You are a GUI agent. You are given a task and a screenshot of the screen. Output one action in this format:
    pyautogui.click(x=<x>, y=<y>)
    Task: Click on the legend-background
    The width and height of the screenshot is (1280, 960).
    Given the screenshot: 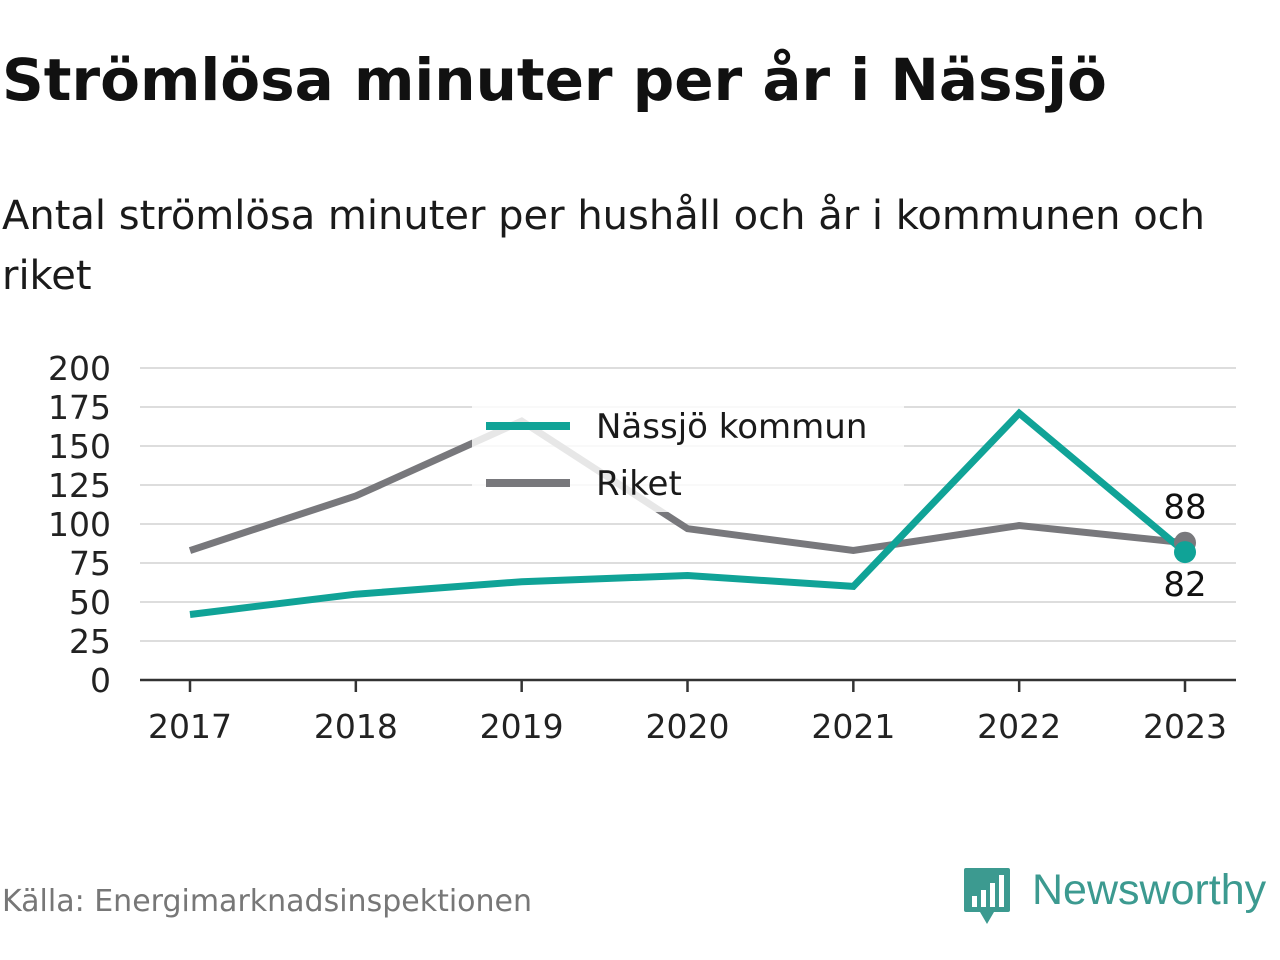 What is the action you would take?
    pyautogui.click(x=688, y=456)
    